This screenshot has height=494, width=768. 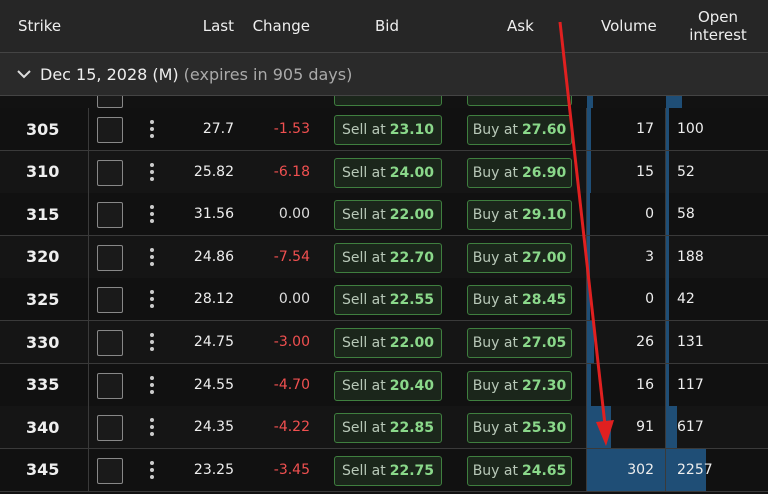 I want to click on option-row: 320 24.86 -7.54 Sell at 22.70 Buy at 27.00 3 188, so click(x=384, y=257).